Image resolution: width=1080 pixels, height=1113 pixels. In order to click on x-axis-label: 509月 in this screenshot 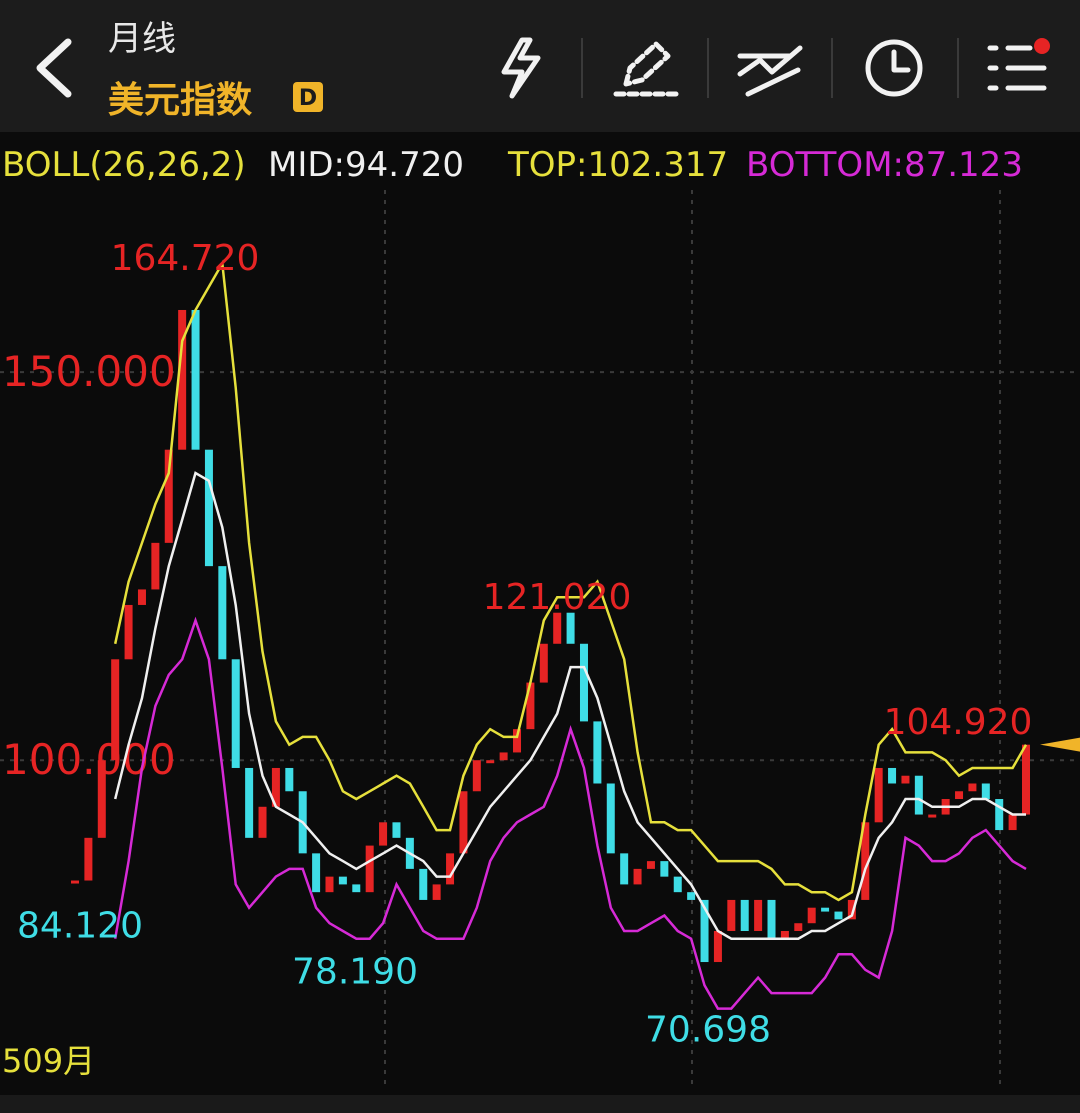, I will do `click(48, 1061)`.